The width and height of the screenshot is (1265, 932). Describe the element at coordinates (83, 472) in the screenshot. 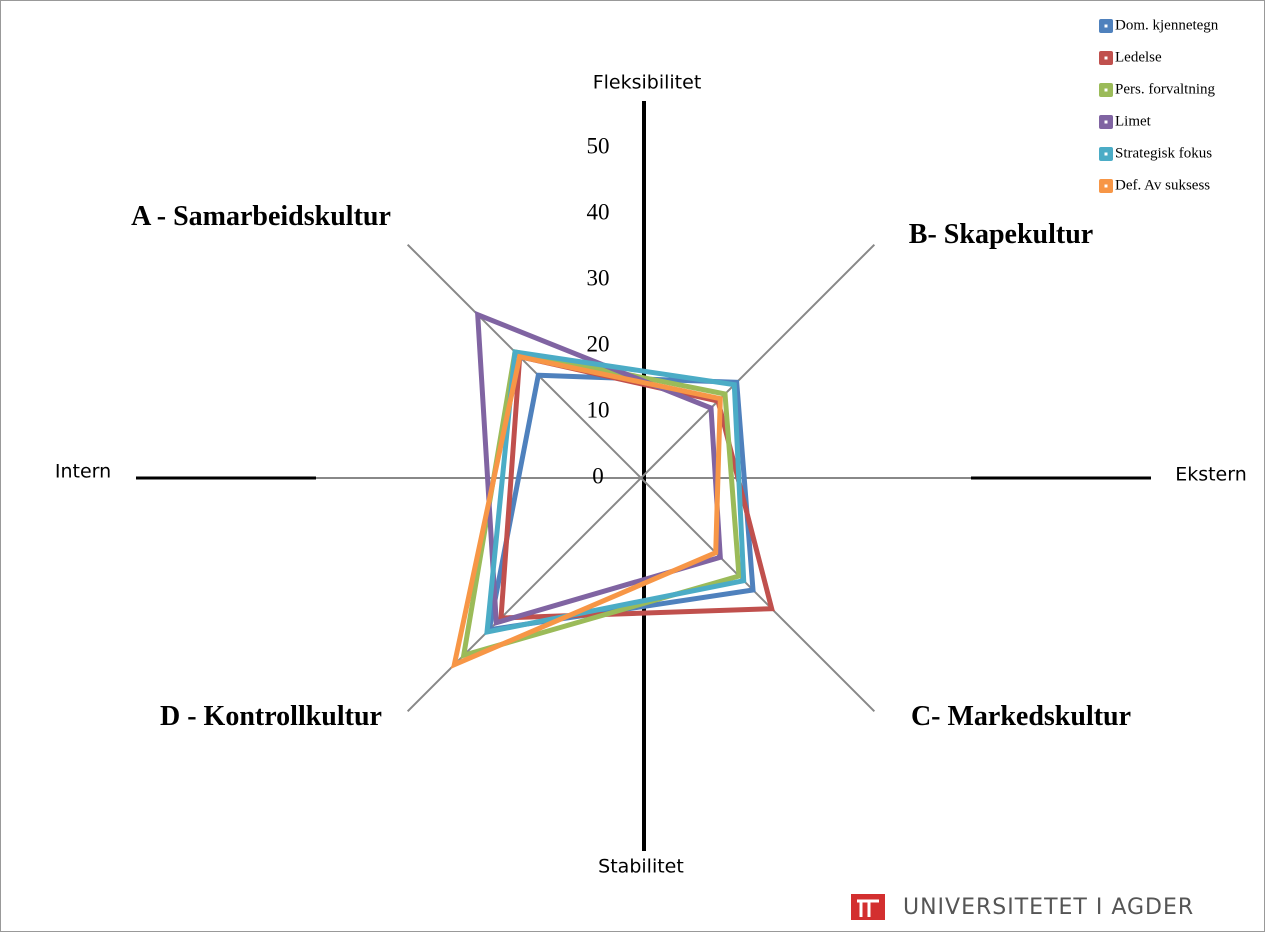

I see `axis-label: Intern` at that location.